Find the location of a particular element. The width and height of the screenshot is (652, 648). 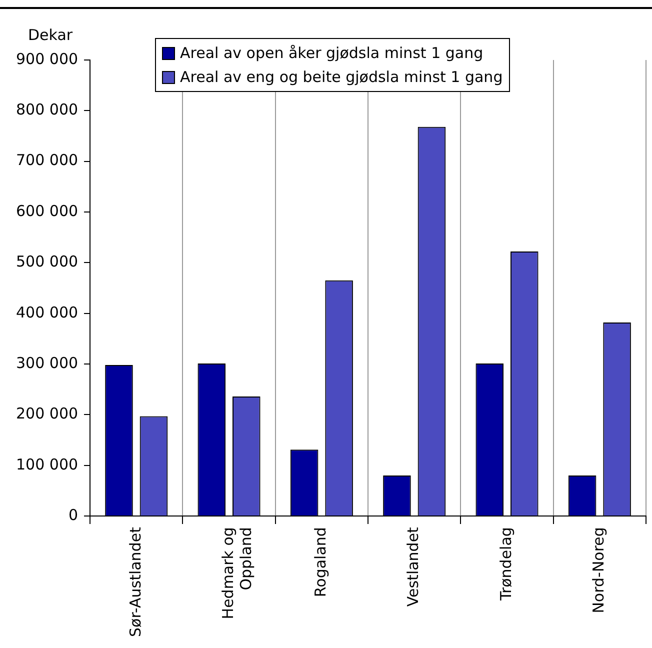

y-tick-label: 800 000 is located at coordinates (47, 109).